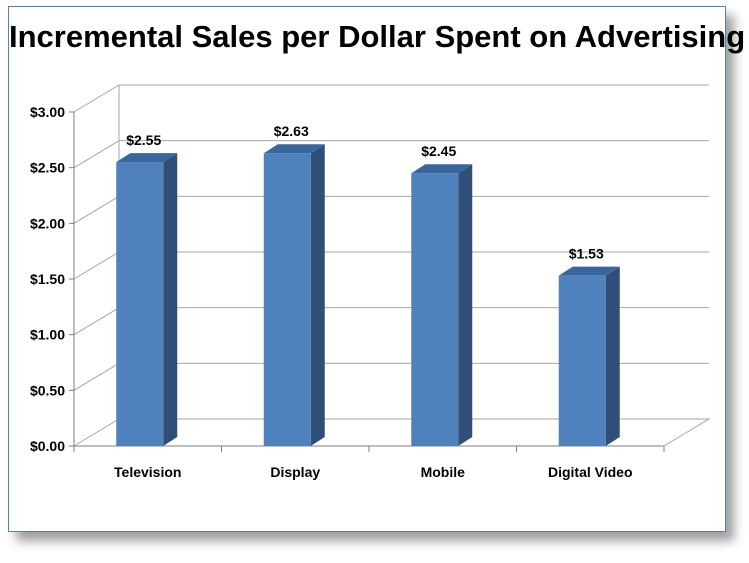 The image size is (749, 563). Describe the element at coordinates (47, 112) in the screenshot. I see `y-tick-label: $3.00` at that location.